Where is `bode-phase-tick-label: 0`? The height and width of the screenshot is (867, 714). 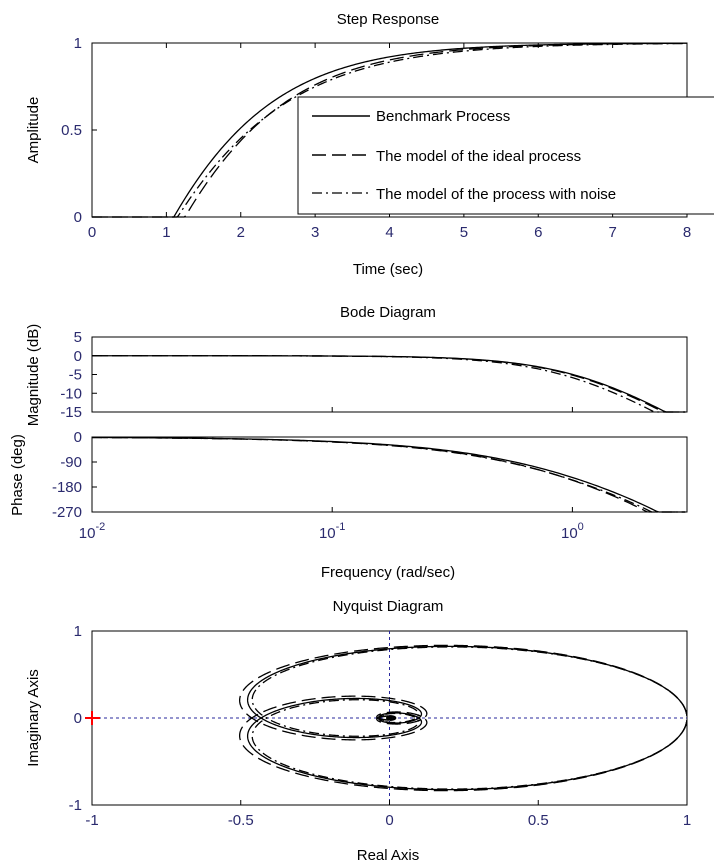
bode-phase-tick-label: 0 is located at coordinates (78, 437).